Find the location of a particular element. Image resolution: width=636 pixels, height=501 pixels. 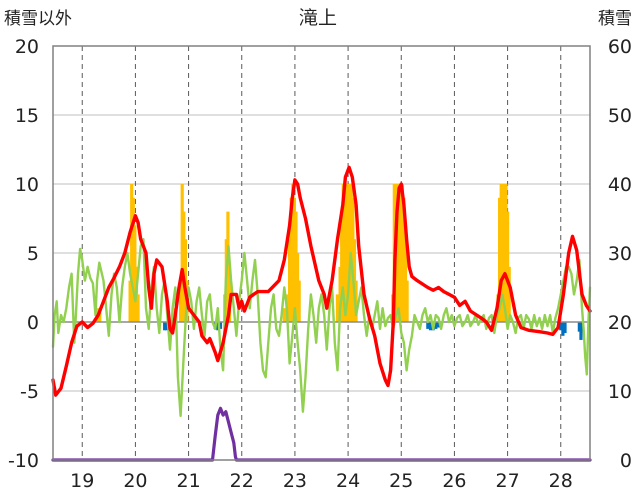

left-tick-labels: -10 -5 0 5 10 15 20 is located at coordinates (23, 254).